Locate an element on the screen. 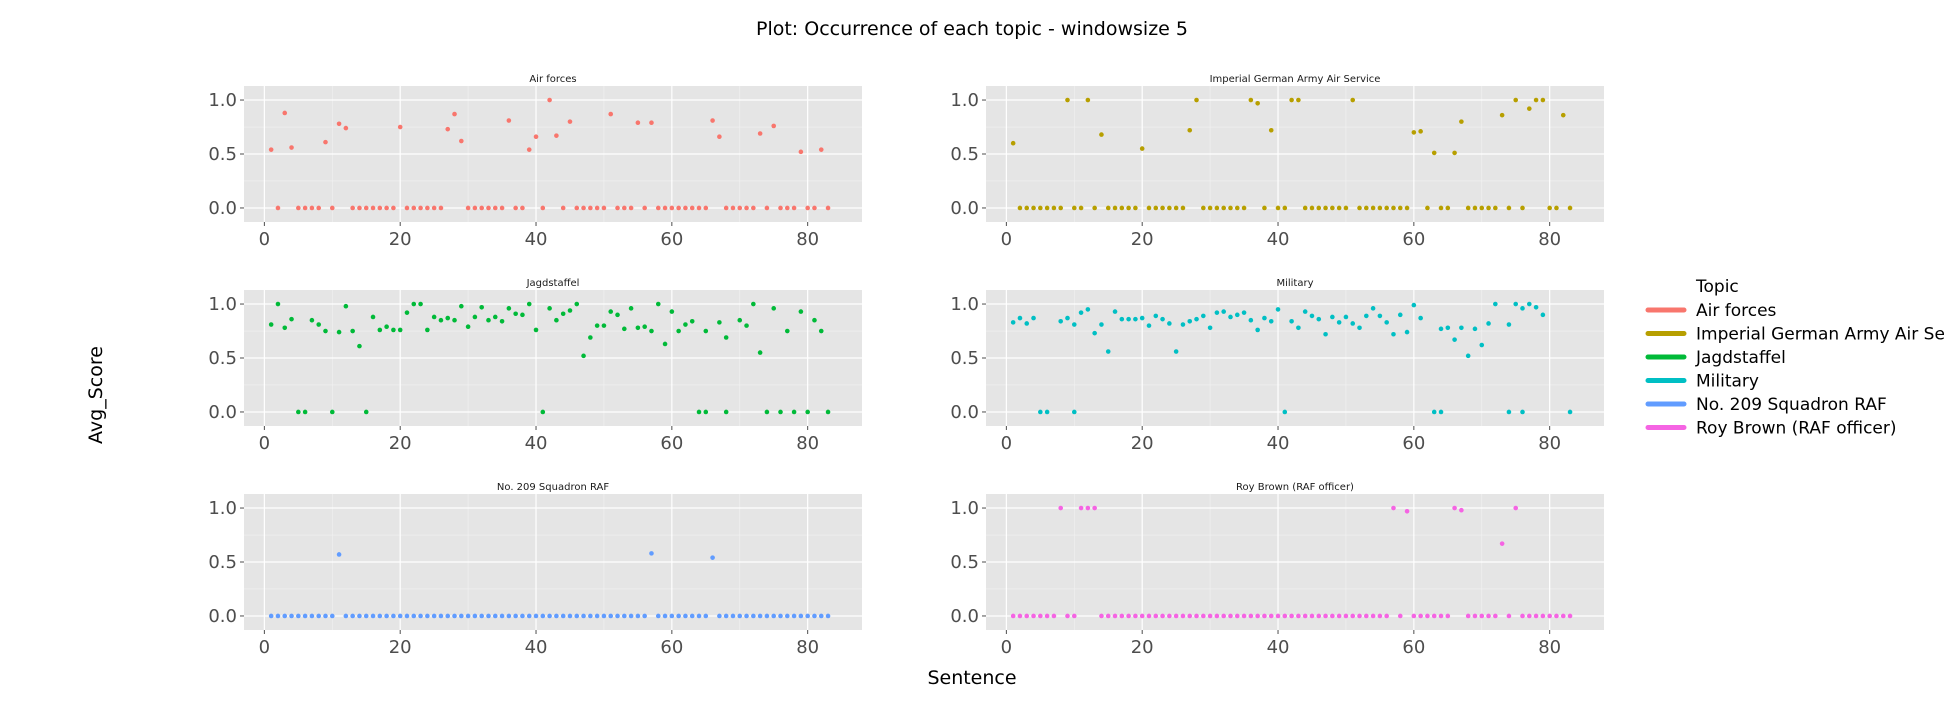 The height and width of the screenshot is (720, 1944). x-tick-label: 40 is located at coordinates (1278, 647).